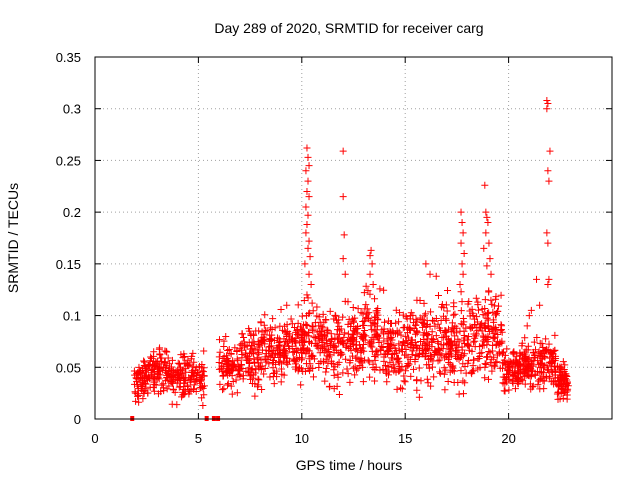 The image size is (640, 480). Describe the element at coordinates (72, 316) in the screenshot. I see `y-tick-label: 0.1` at that location.